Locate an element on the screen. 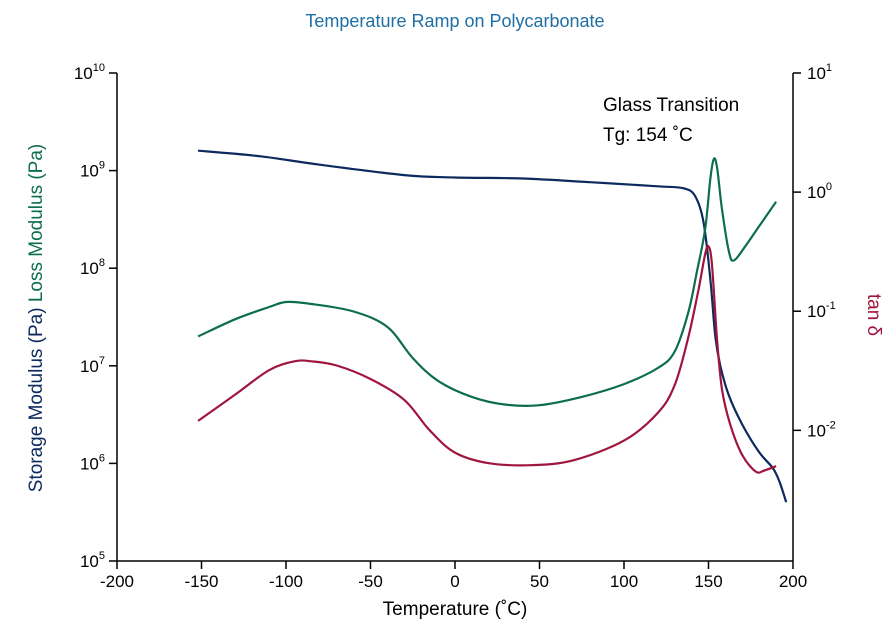 The width and height of the screenshot is (885, 628). x-axis-label: Temperature (˚C) is located at coordinates (455, 609).